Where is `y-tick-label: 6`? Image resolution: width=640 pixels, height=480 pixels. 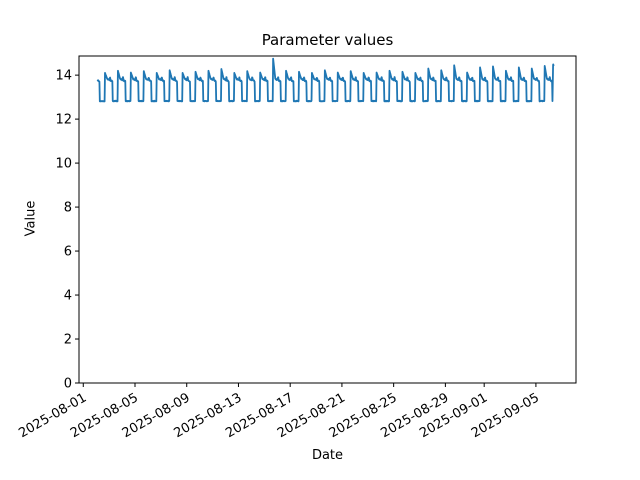
y-tick-label: 6 is located at coordinates (68, 252).